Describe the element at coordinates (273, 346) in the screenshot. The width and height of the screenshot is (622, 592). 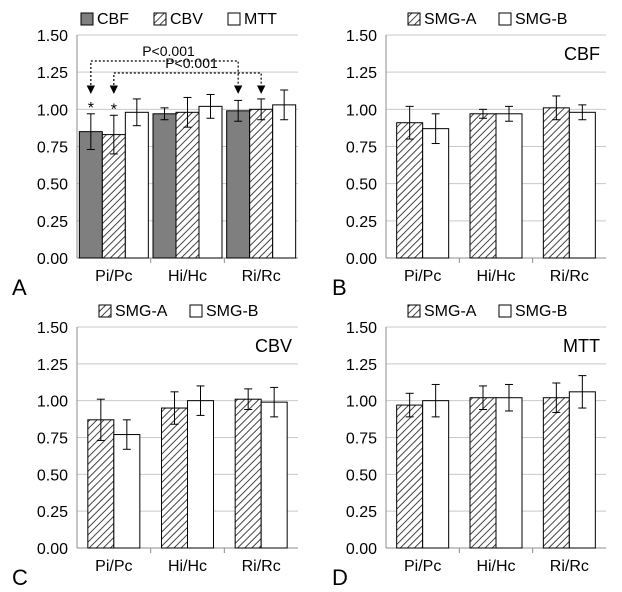
I see `panel-title: CBV` at that location.